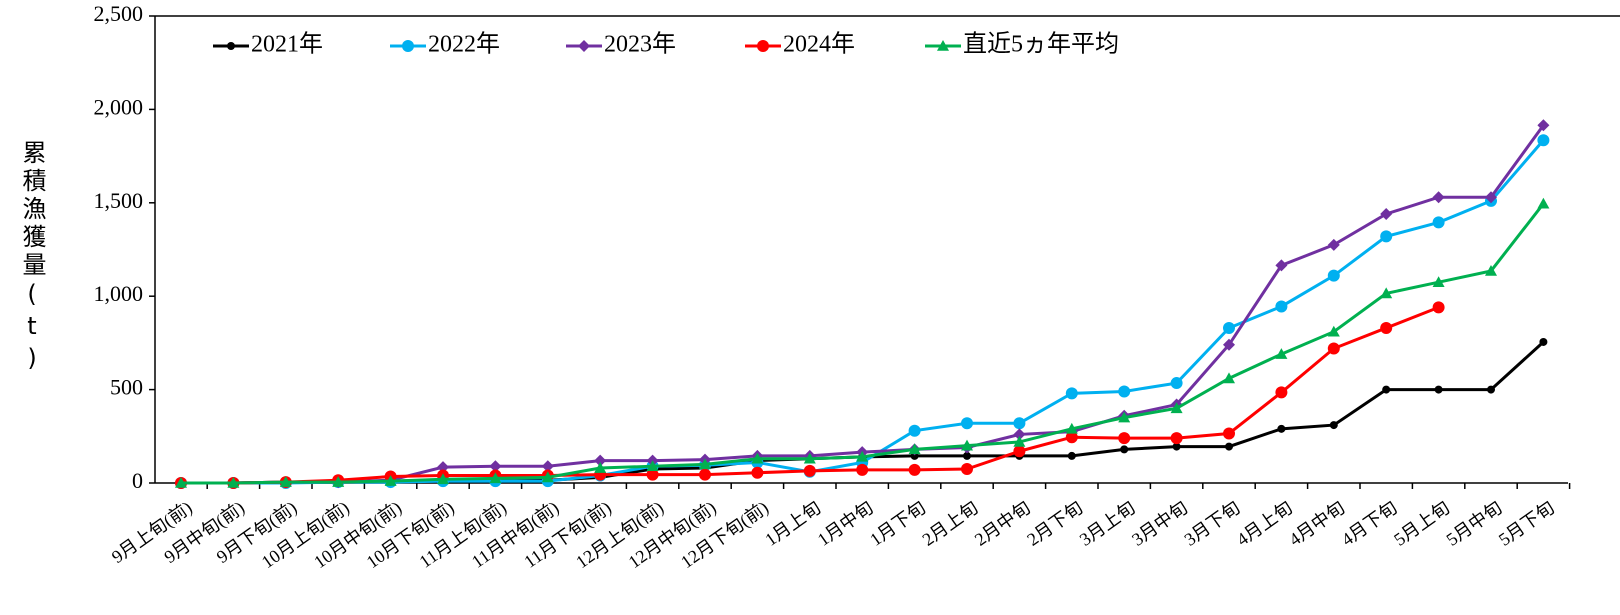 The height and width of the screenshot is (615, 1620). I want to click on legend-item: 2021年, so click(268, 44).